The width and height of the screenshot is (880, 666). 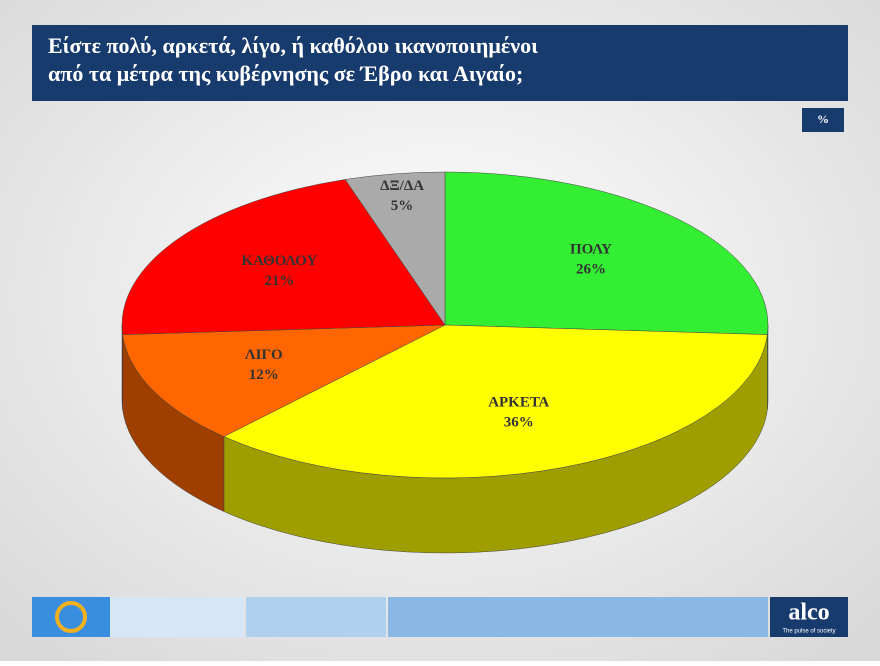 What do you see at coordinates (402, 206) in the screenshot?
I see `value-label: 5%` at bounding box center [402, 206].